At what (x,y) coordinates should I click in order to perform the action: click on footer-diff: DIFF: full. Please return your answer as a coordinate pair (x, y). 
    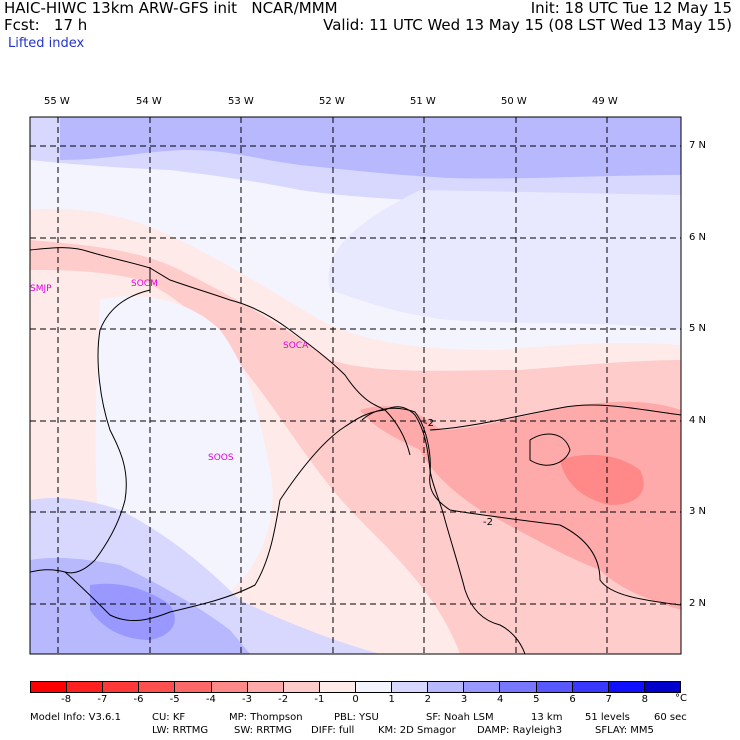
    Looking at the image, I should click on (333, 730).